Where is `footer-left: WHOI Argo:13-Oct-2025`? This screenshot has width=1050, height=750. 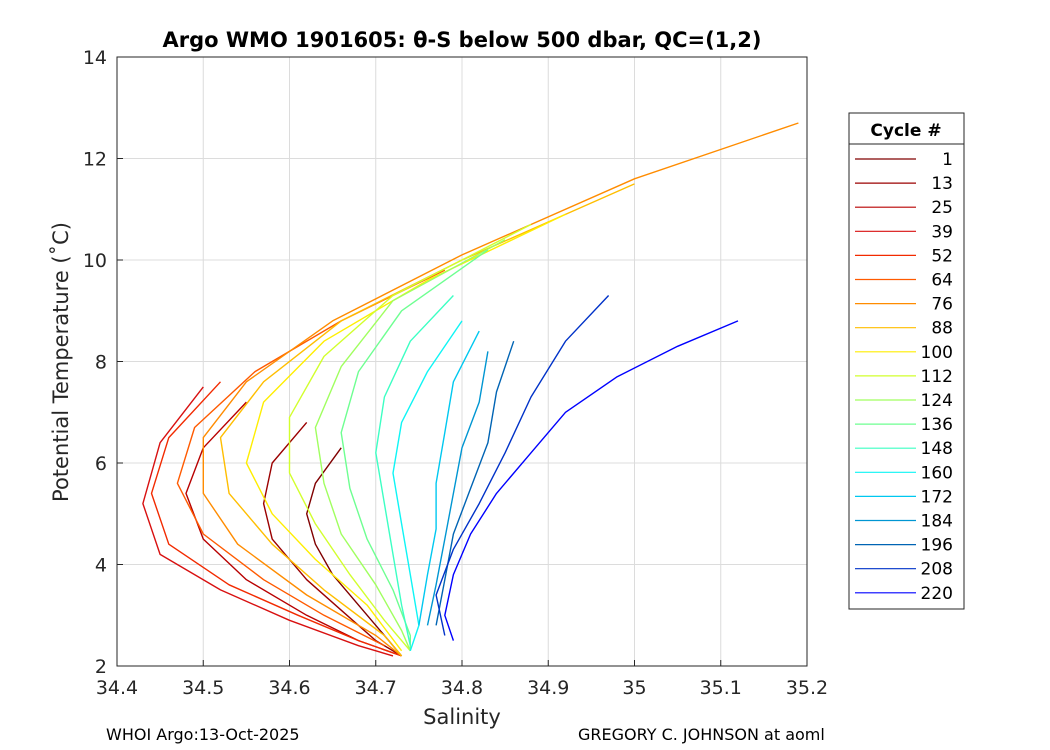 footer-left: WHOI Argo:13-Oct-2025 is located at coordinates (203, 734).